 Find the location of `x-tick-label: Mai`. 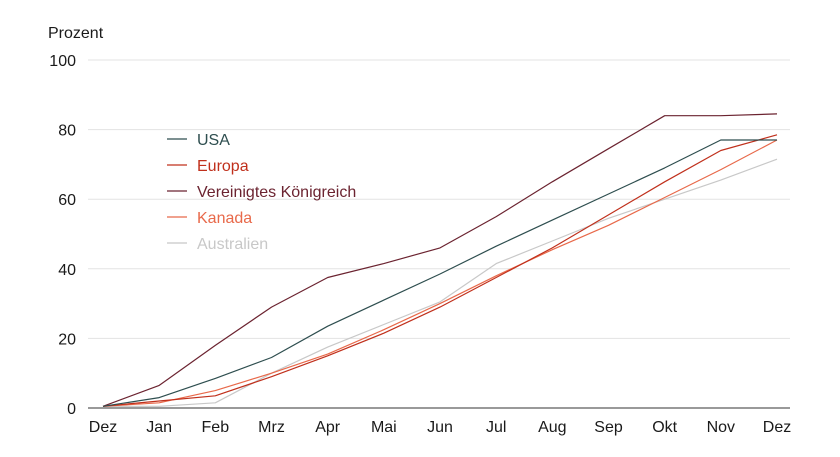

x-tick-label: Mai is located at coordinates (384, 427).